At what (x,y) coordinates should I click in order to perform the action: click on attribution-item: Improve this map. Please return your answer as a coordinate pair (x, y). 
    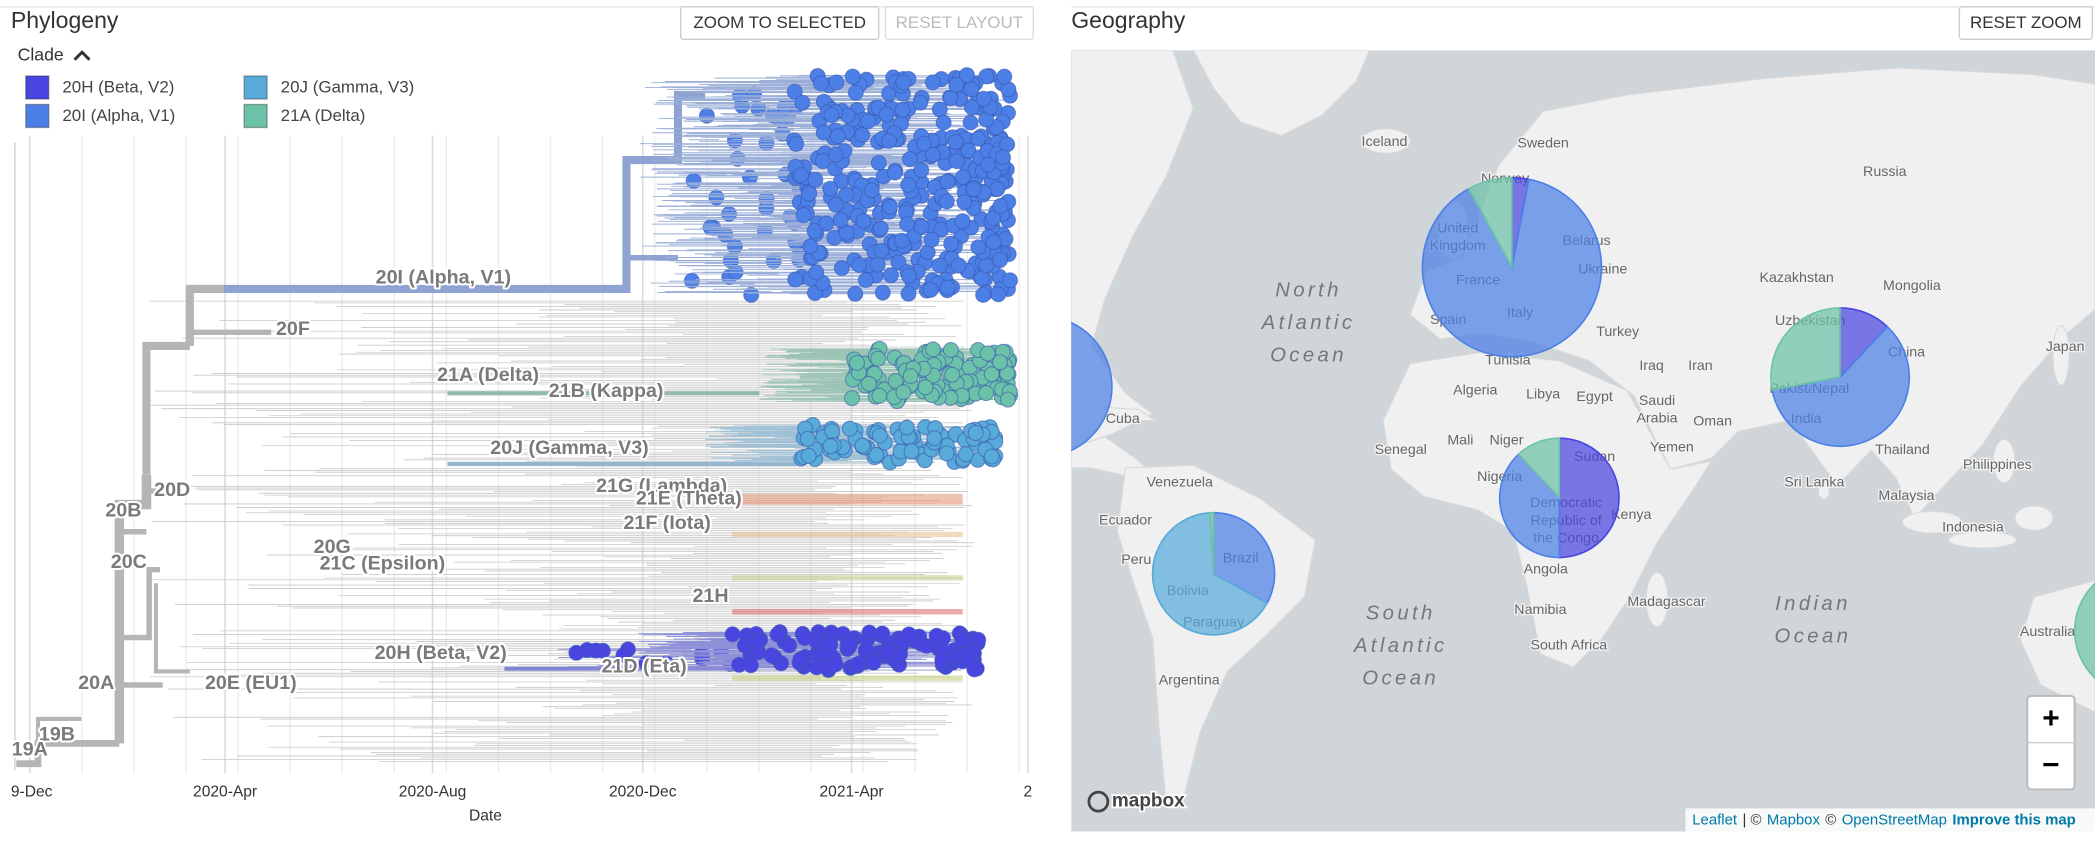
    Looking at the image, I should click on (2013, 821).